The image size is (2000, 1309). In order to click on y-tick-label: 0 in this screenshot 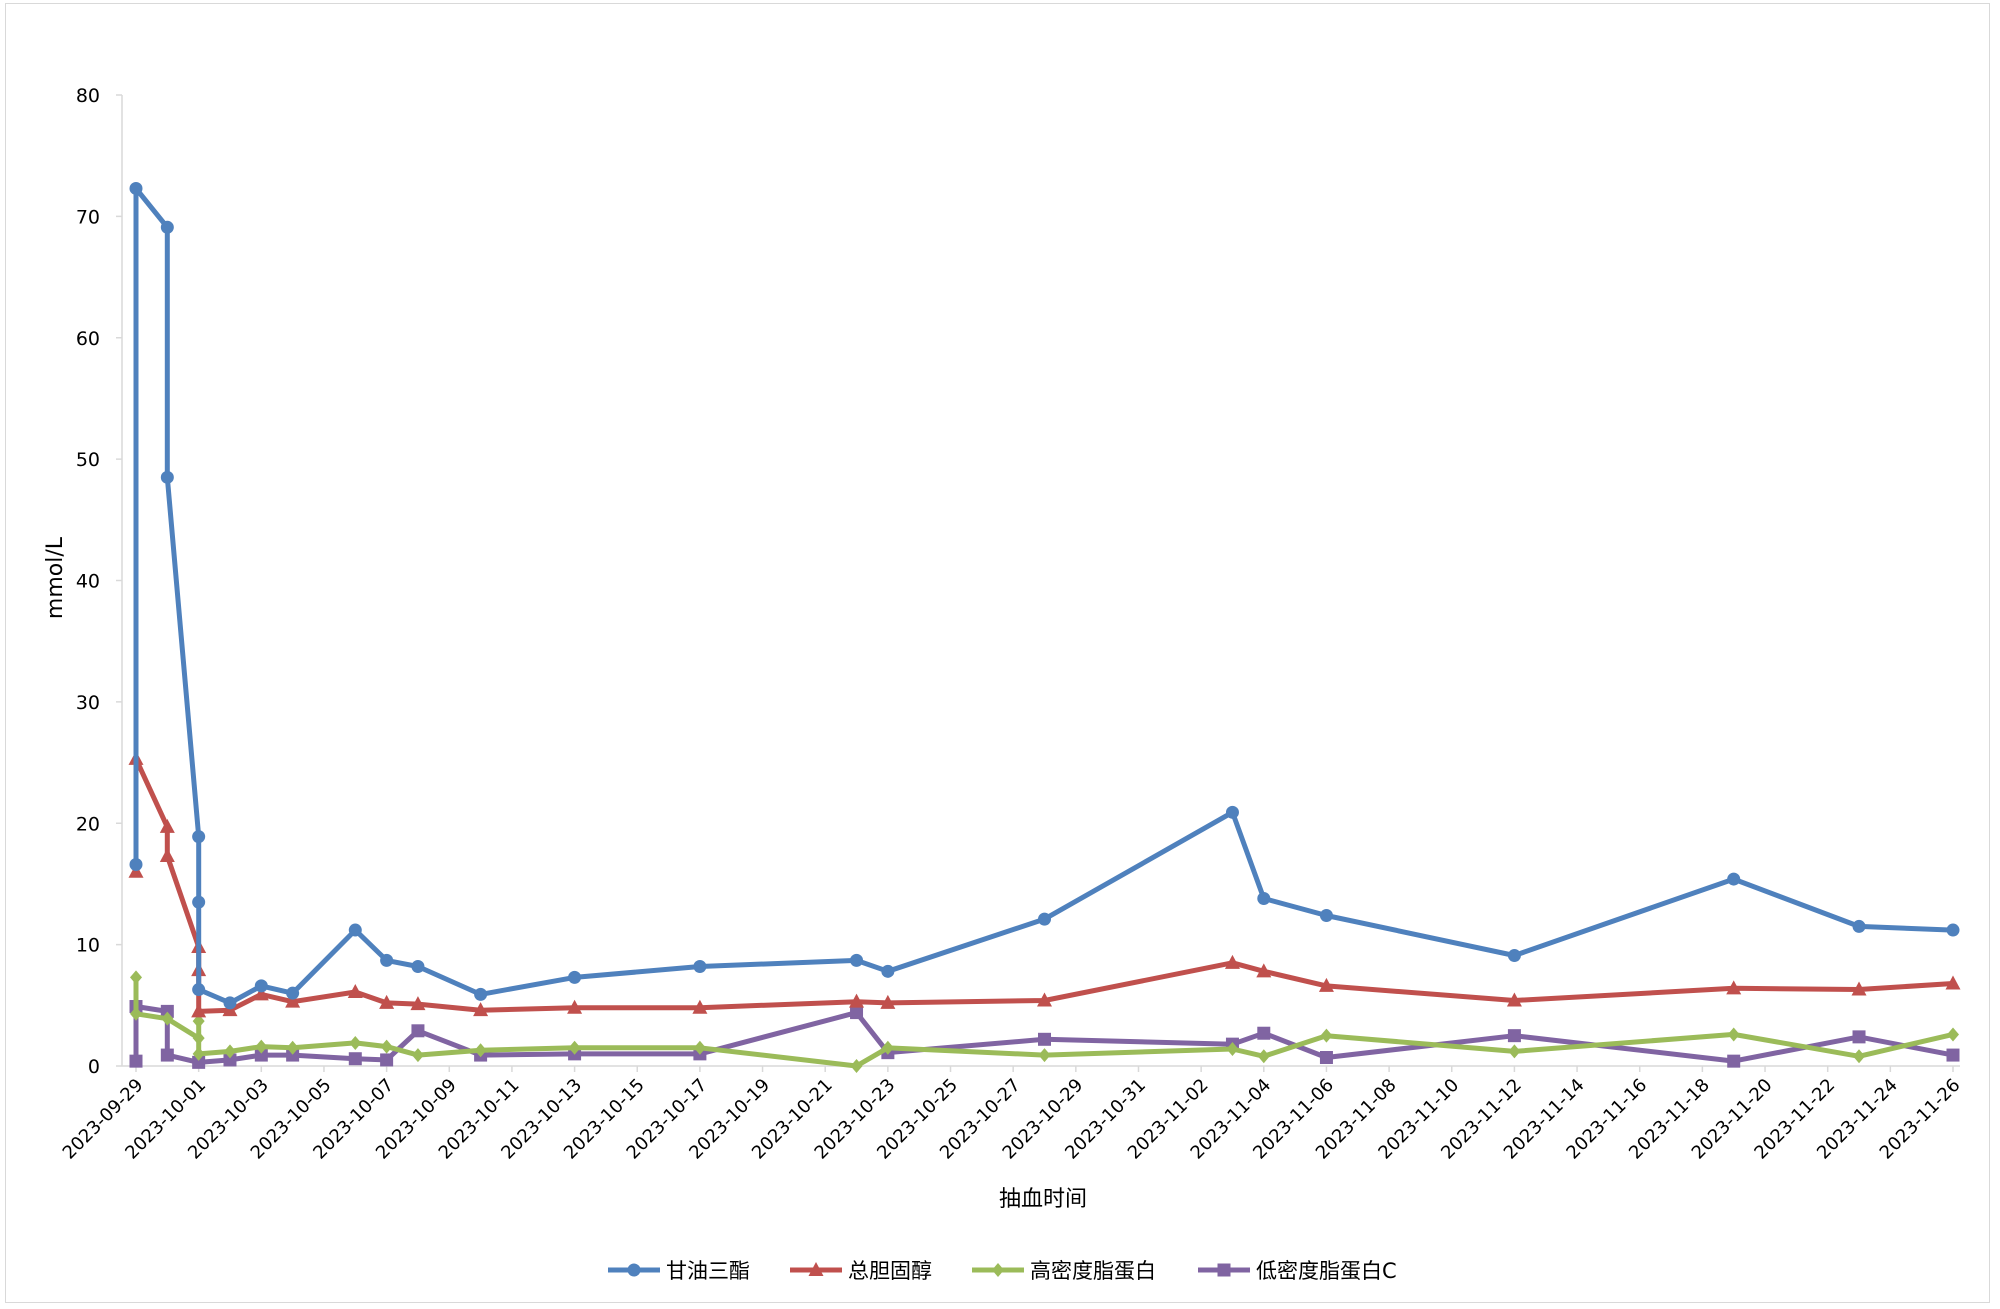, I will do `click(94, 1067)`.